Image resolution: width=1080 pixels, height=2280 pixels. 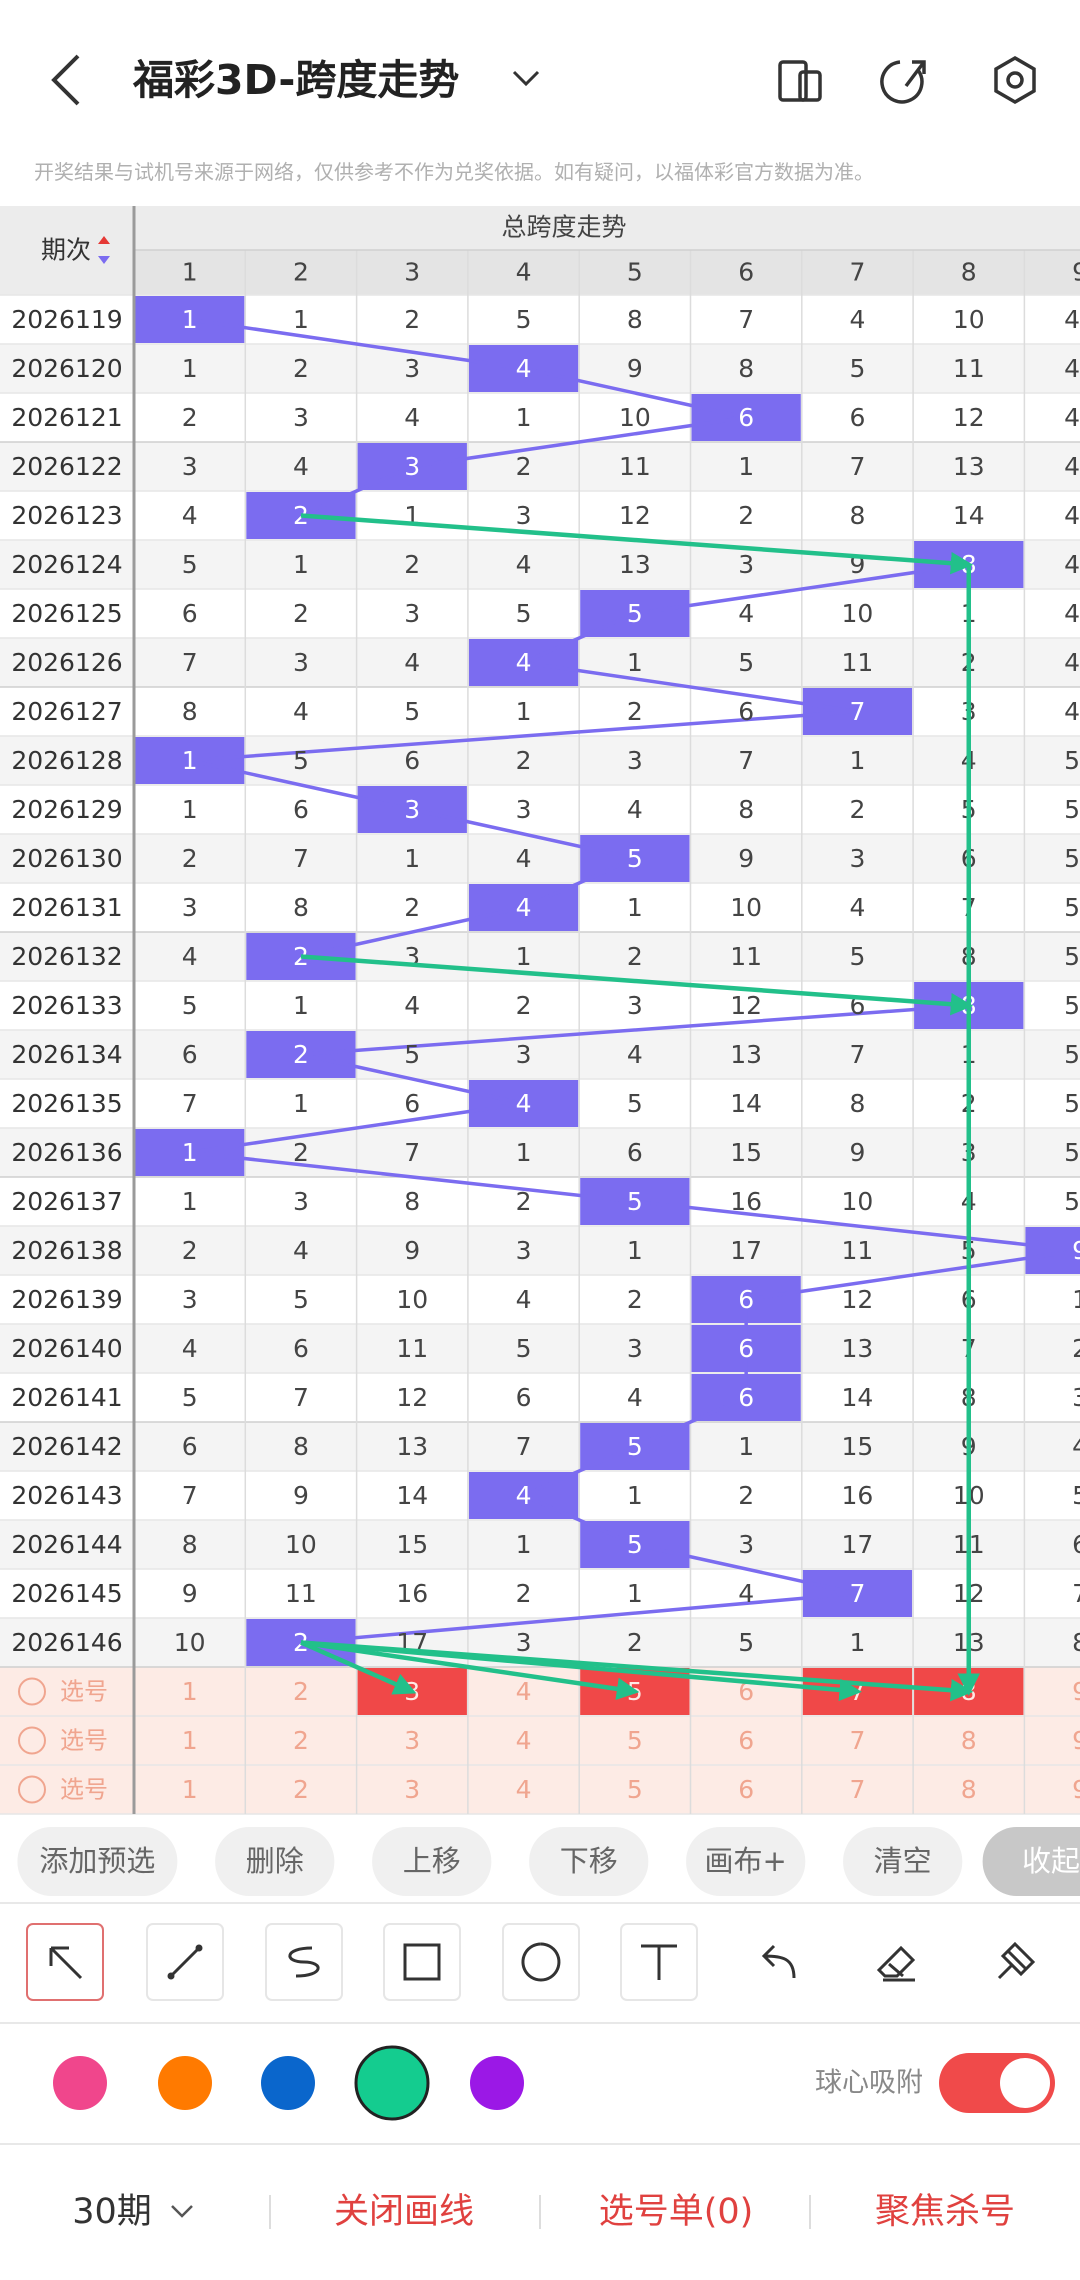 I want to click on period-selector: 30期, so click(x=112, y=2212).